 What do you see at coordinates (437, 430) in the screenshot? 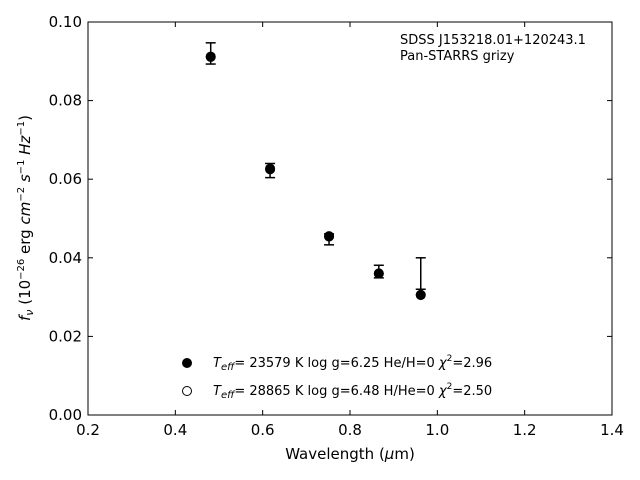
I see `x-tick-label: 1.0` at bounding box center [437, 430].